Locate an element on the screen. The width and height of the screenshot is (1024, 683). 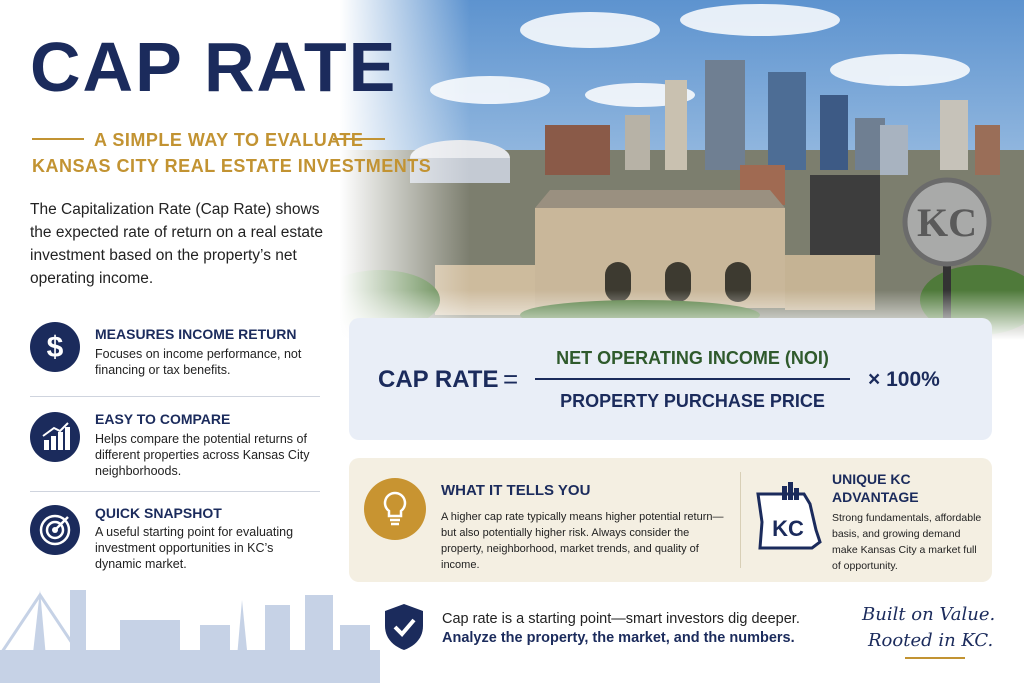
subtitle-line: KANSAS CITY REAL ESTATE INVESTMENTS is located at coordinates (232, 166).